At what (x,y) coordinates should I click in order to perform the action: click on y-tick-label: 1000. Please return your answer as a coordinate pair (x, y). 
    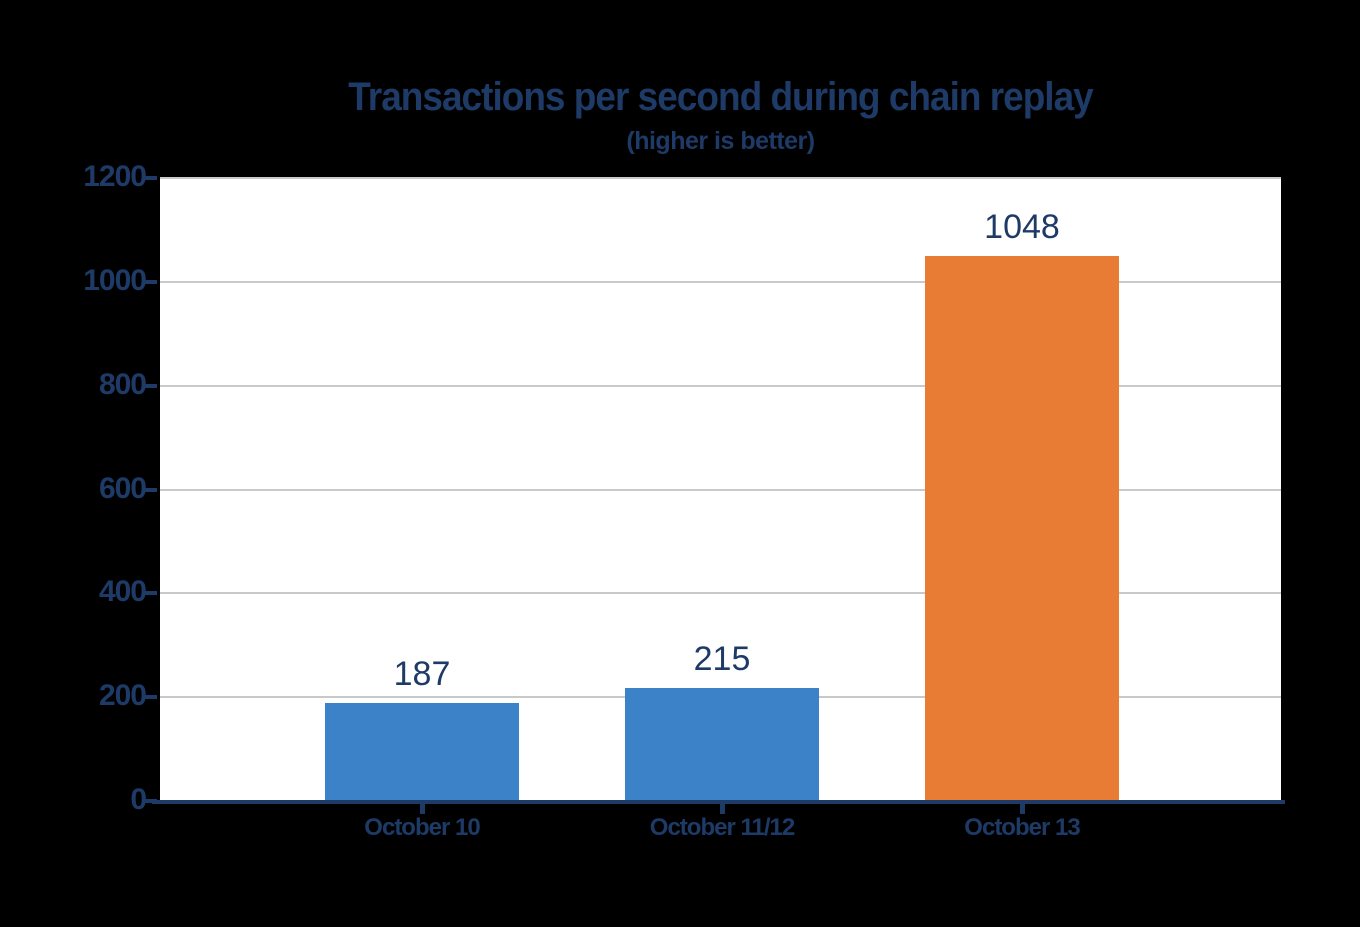
    Looking at the image, I should click on (115, 280).